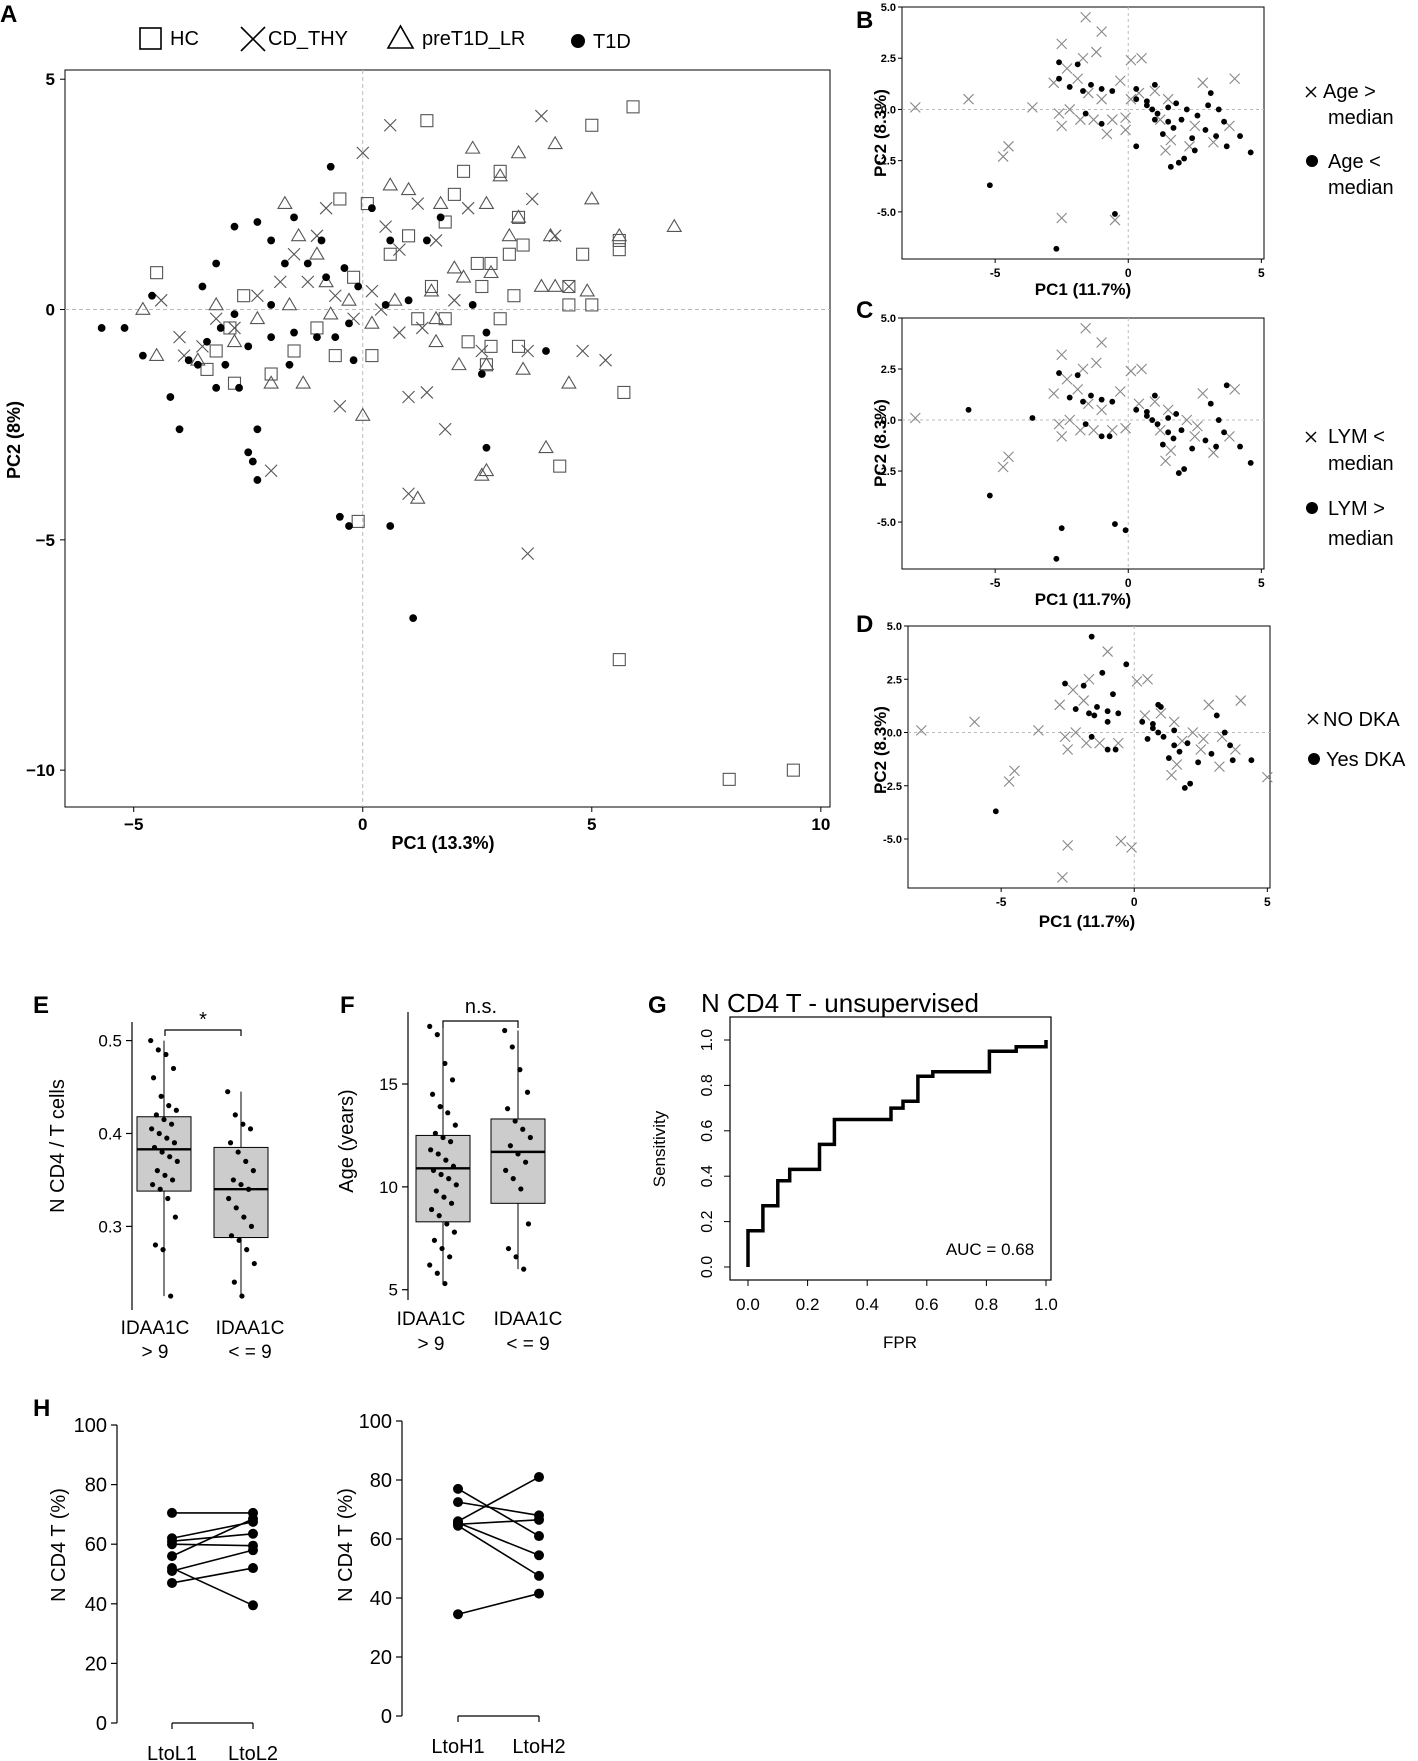 The height and width of the screenshot is (1761, 1418). Describe the element at coordinates (1312, 161) in the screenshot. I see `legend-dot-icon` at that location.